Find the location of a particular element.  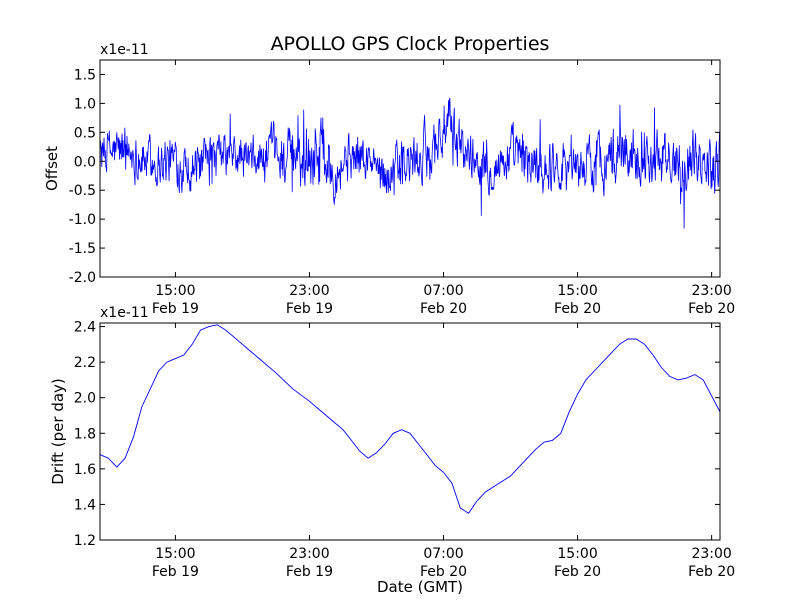

y-tick-label: -2.0 is located at coordinates (82, 278).